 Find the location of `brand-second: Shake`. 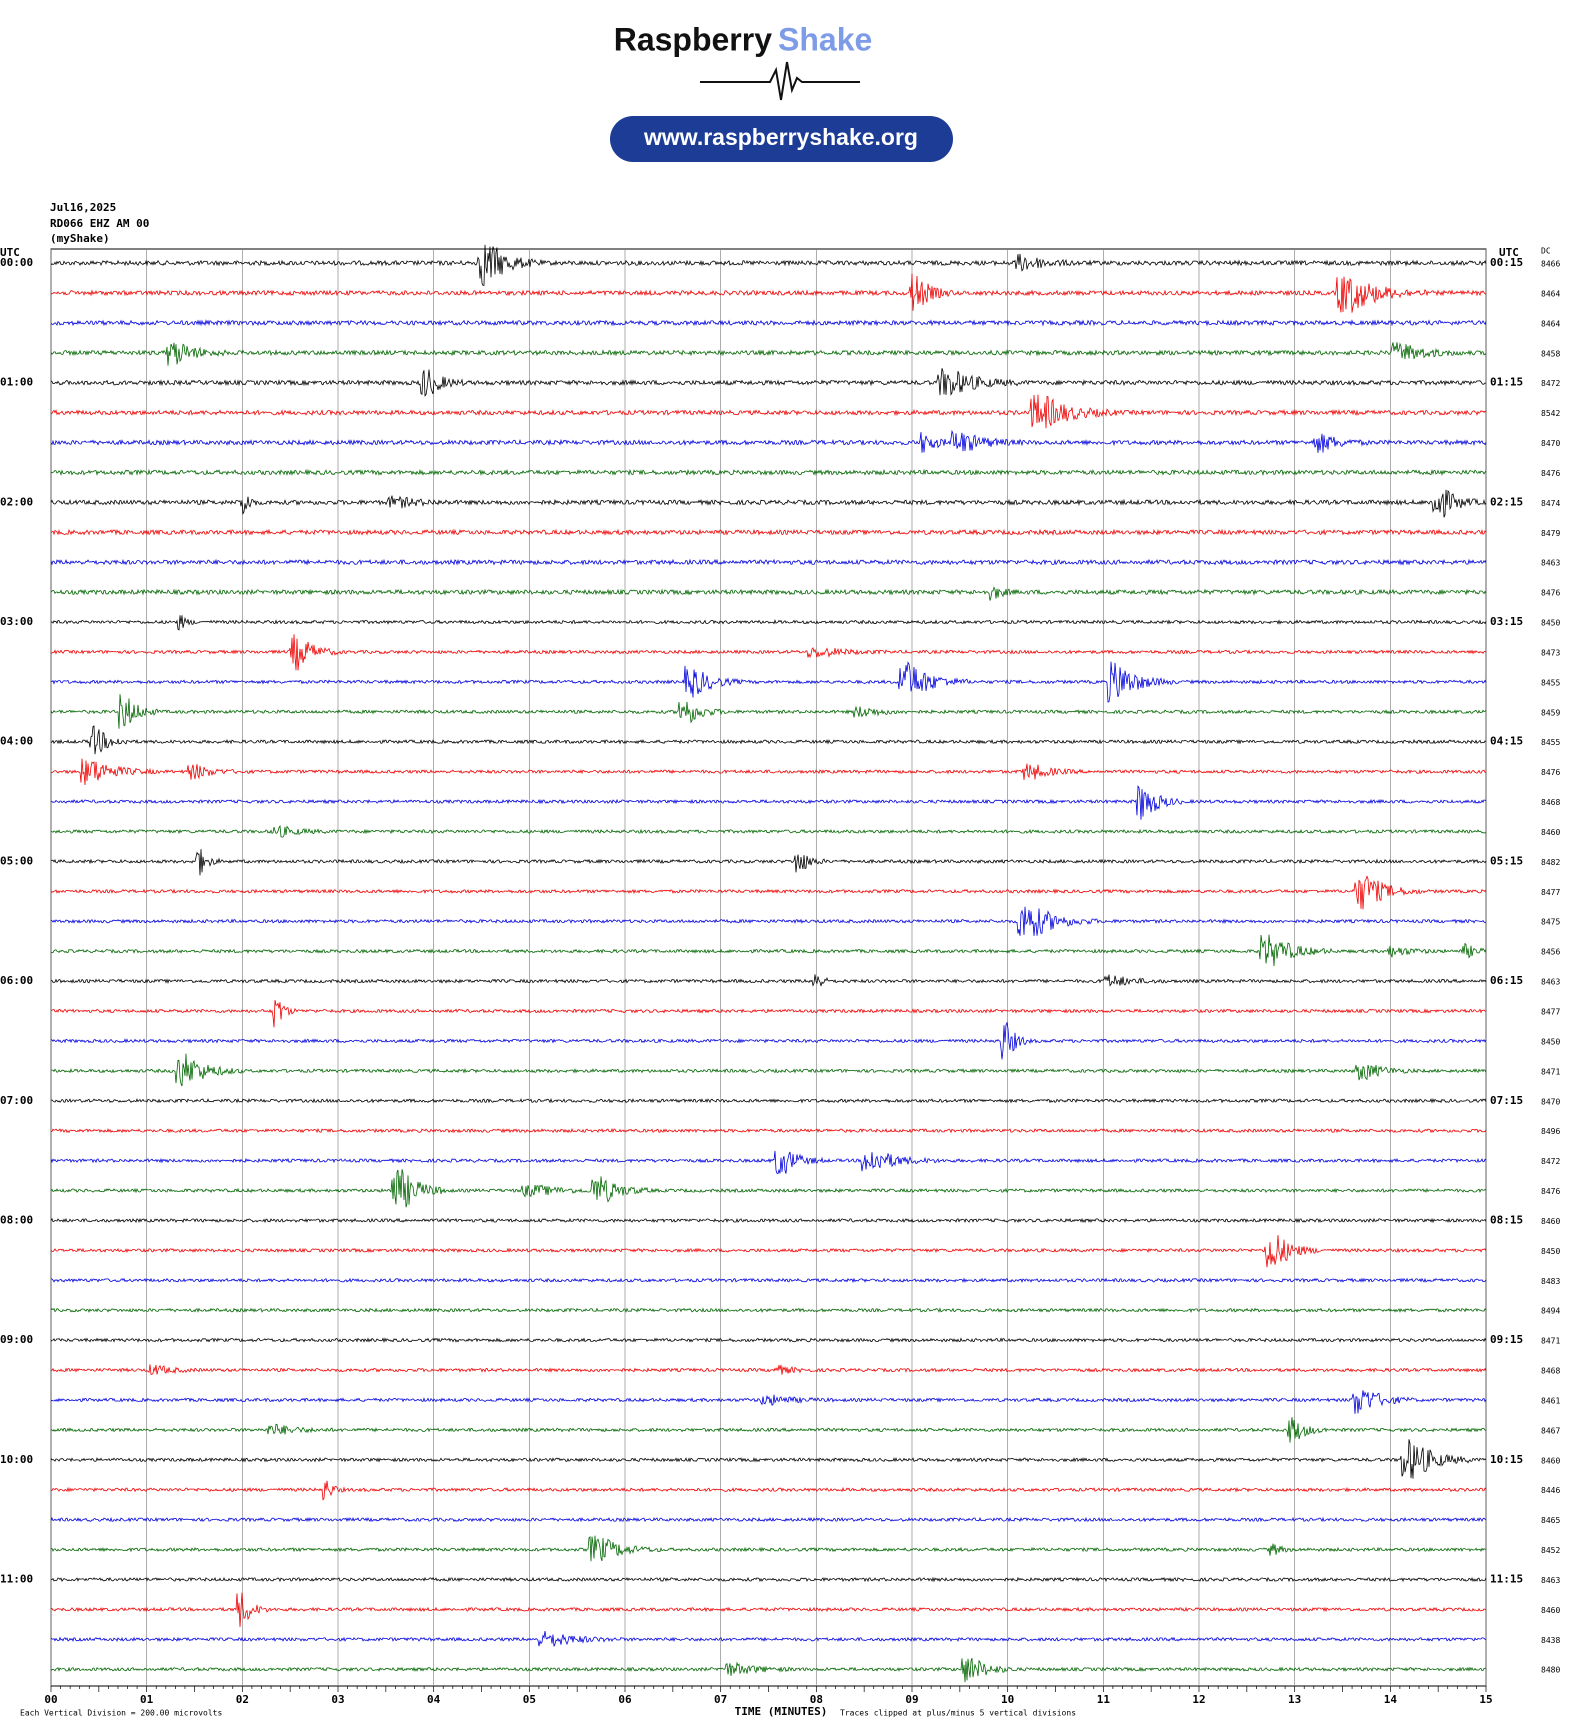

brand-second: Shake is located at coordinates (825, 39).